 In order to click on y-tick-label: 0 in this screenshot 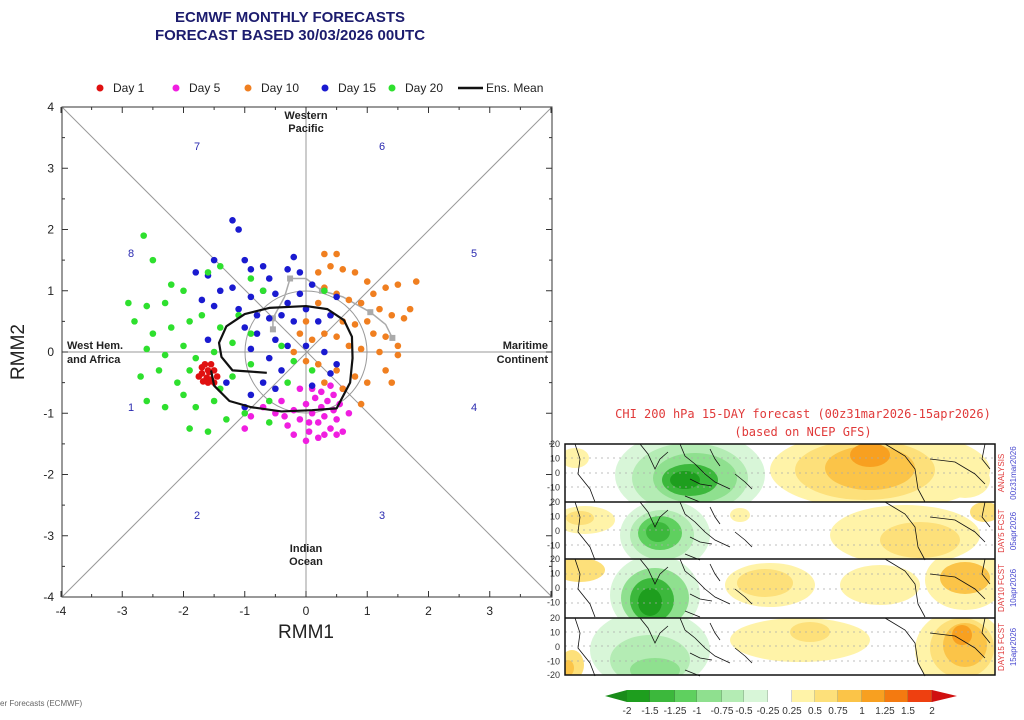, I will do `click(50, 352)`.